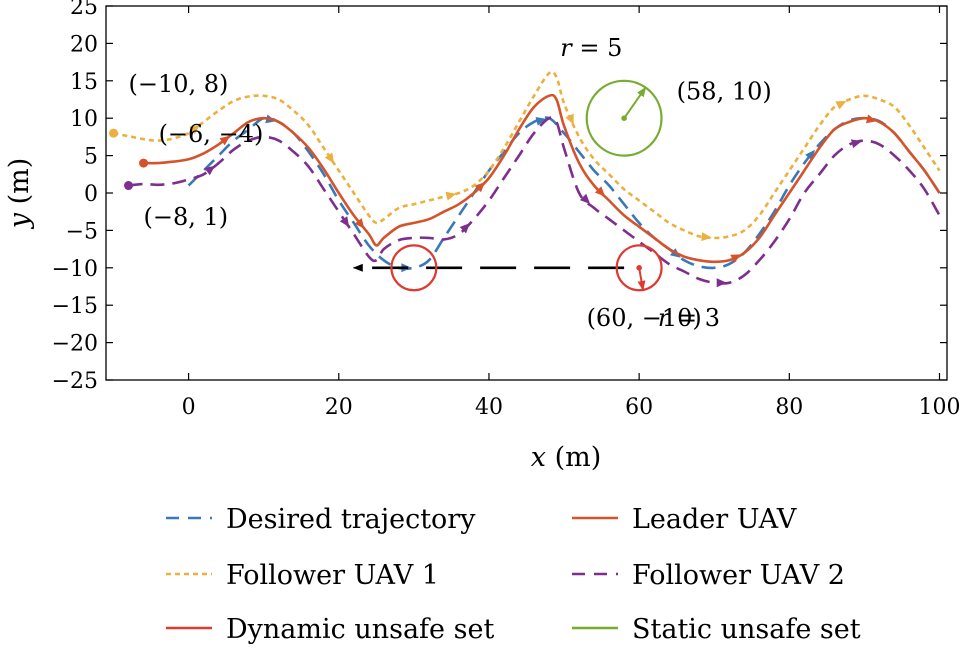 The height and width of the screenshot is (648, 962). What do you see at coordinates (414, 268) in the screenshot?
I see `dynamic-unsafe-set-circle` at bounding box center [414, 268].